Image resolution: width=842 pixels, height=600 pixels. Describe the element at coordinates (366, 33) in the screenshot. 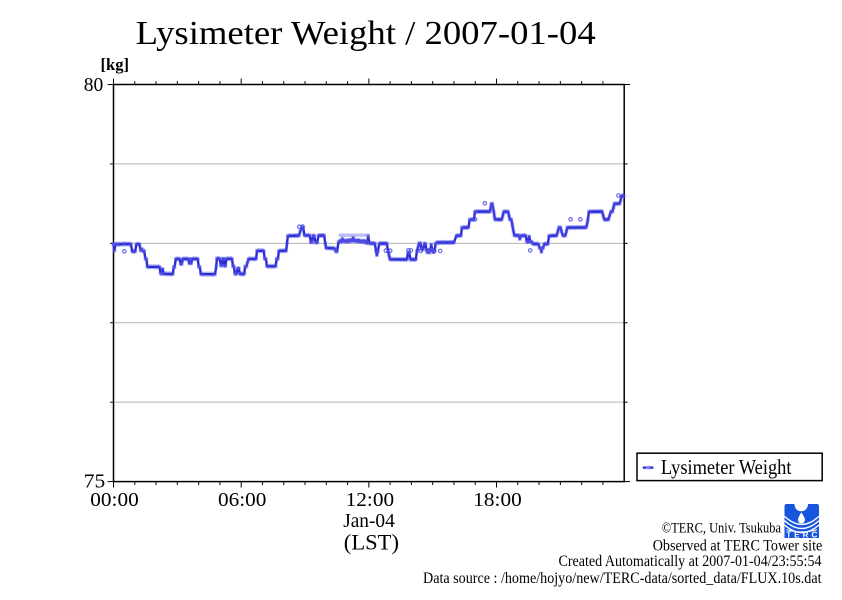

I see `svg-text: Lysimeter Weight / 2007-01-04` at that location.